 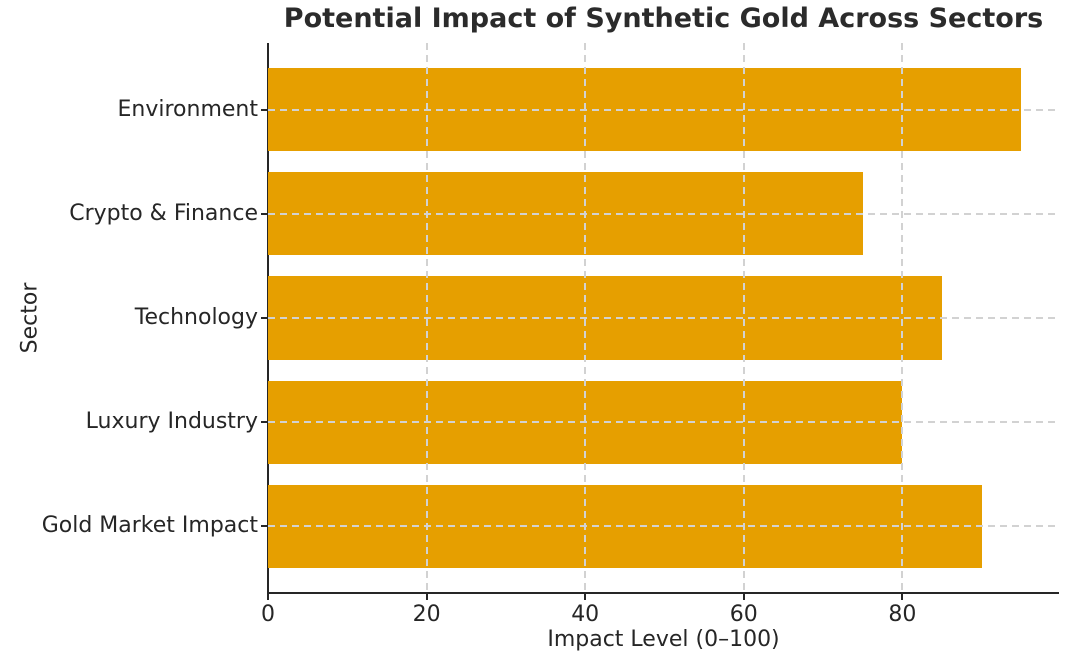 I want to click on x-axis-spine, so click(x=663, y=593).